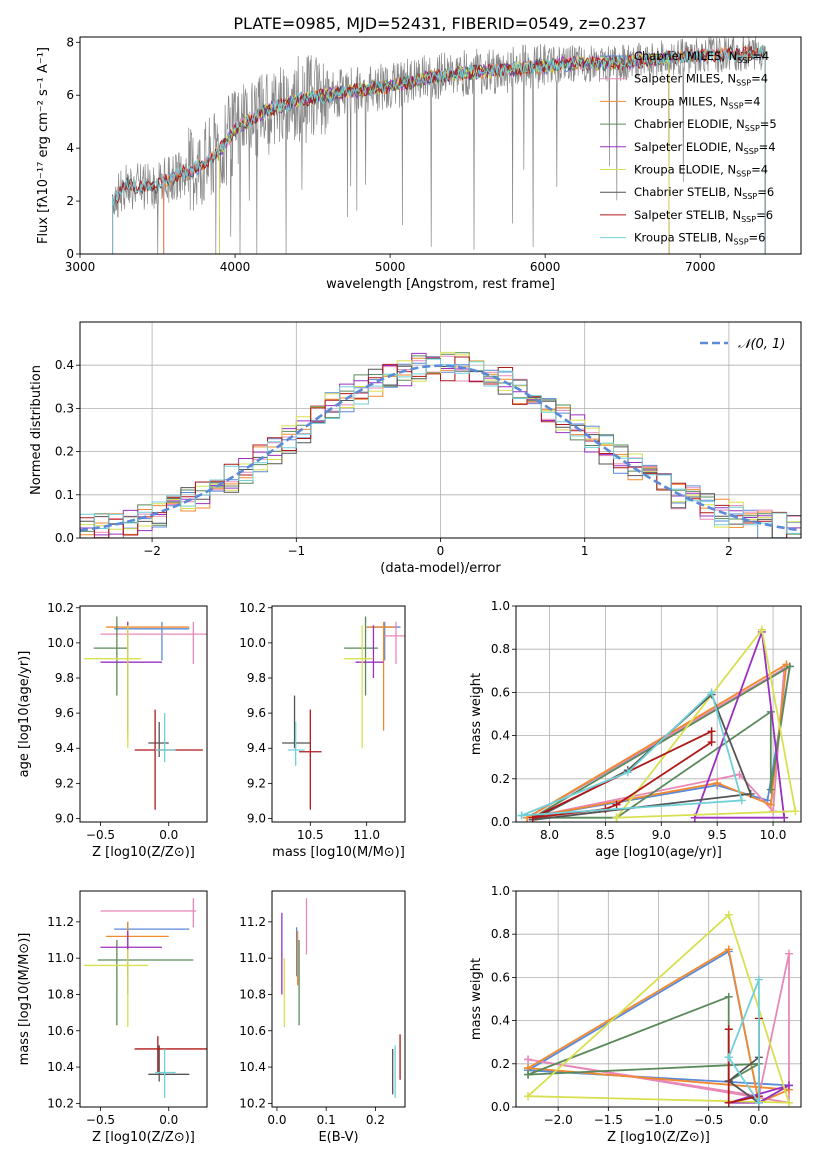 The width and height of the screenshot is (819, 1170). I want to click on x-tick-label: −1.5, so click(608, 1120).